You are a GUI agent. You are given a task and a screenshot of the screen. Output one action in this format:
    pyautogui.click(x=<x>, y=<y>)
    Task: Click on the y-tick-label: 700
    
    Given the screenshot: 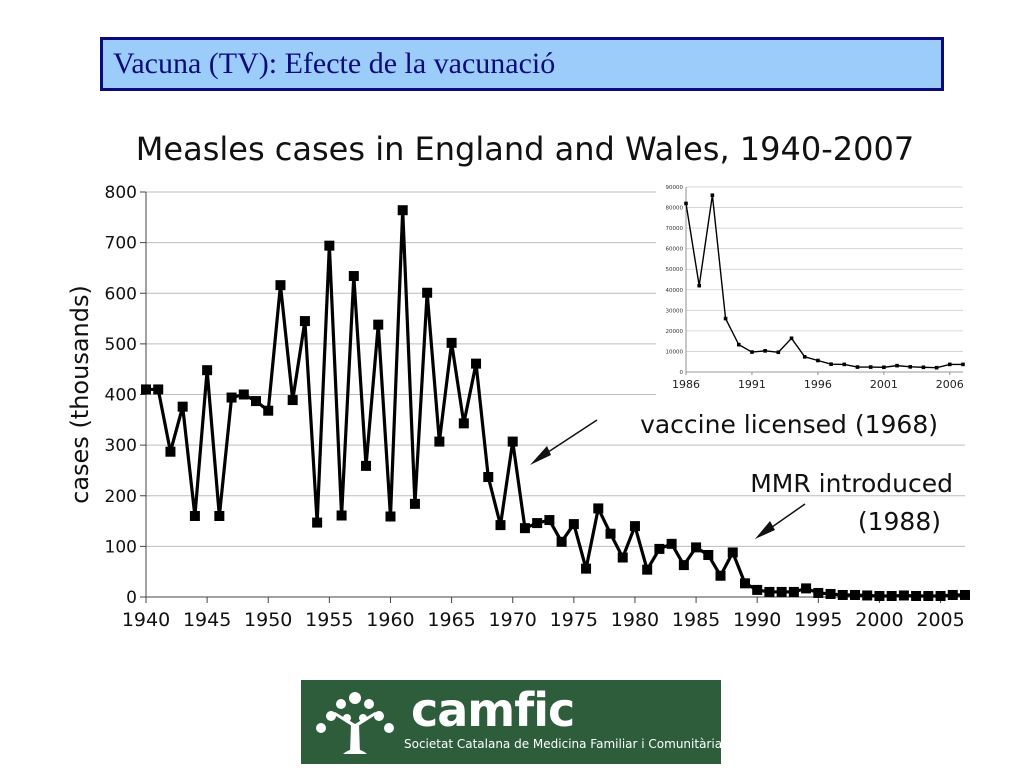 What is the action you would take?
    pyautogui.click(x=121, y=244)
    